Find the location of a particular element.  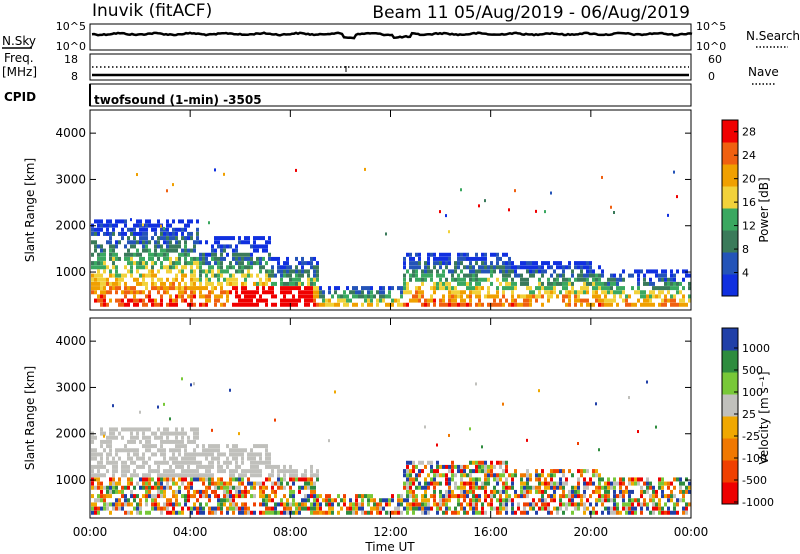

colorbar-tick-label: -100 is located at coordinates (754, 458).